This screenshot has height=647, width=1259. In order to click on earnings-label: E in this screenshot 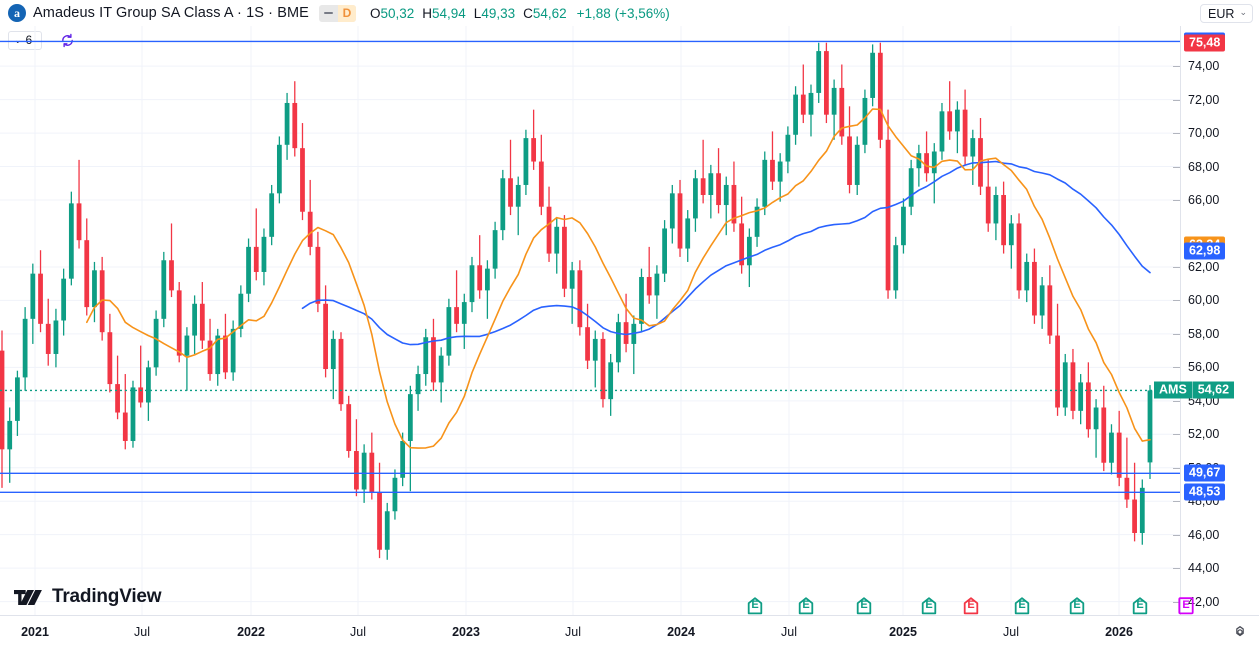, I will do `click(971, 604)`.